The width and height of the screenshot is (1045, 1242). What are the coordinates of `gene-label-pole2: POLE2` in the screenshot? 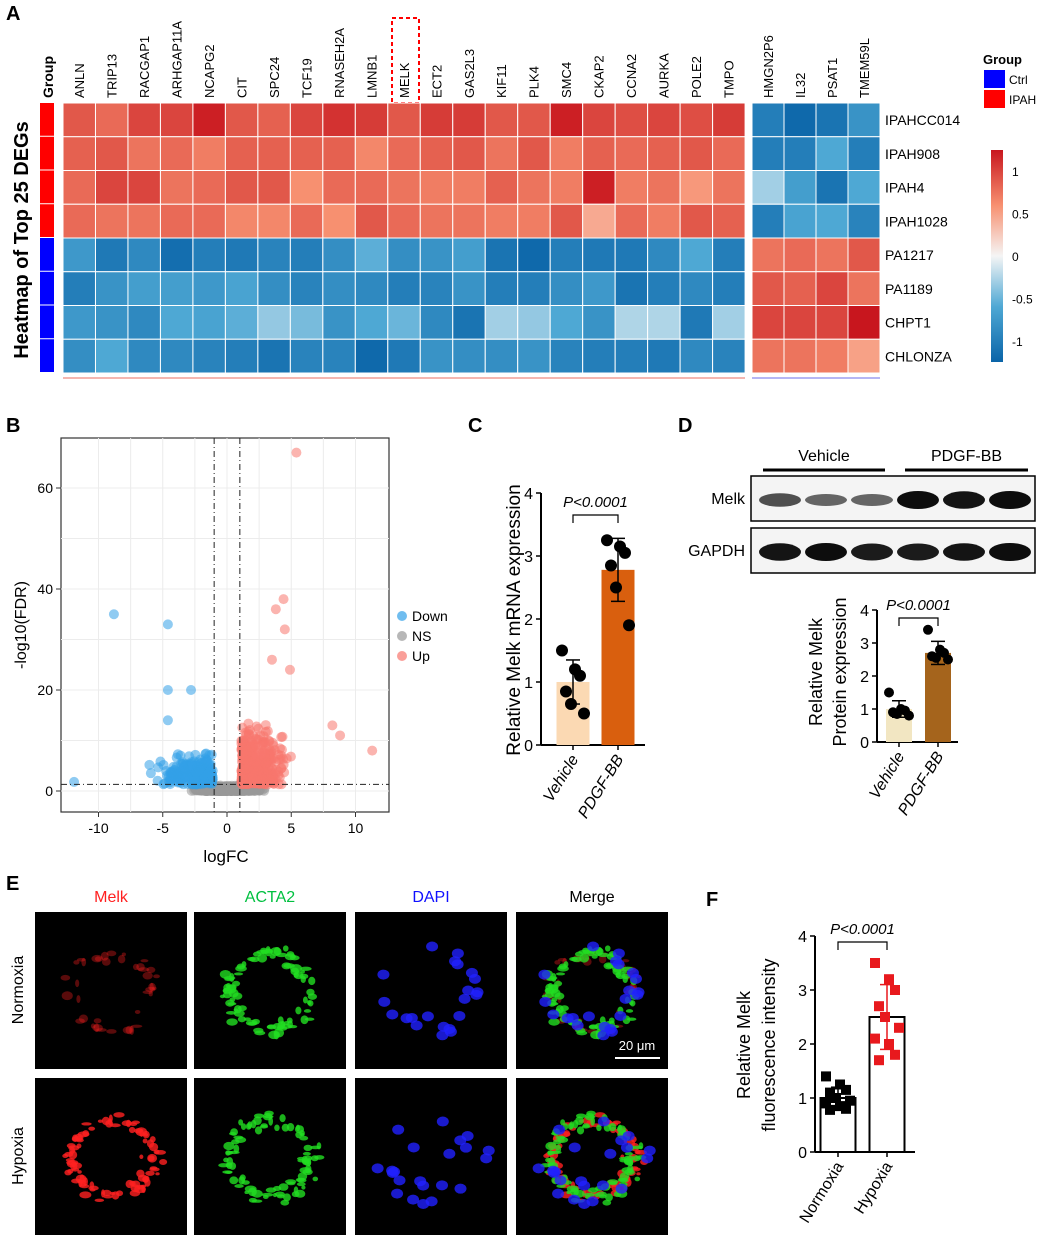 It's located at (696, 77).